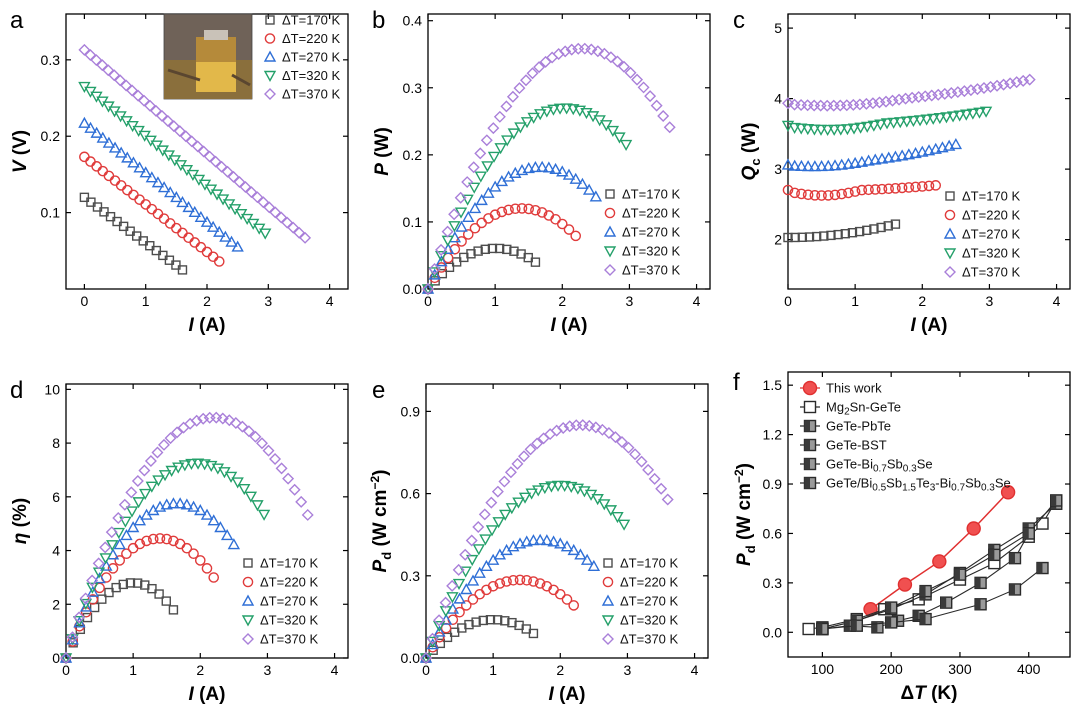  I want to click on y-tick-label: 0.0, so click(413, 289).